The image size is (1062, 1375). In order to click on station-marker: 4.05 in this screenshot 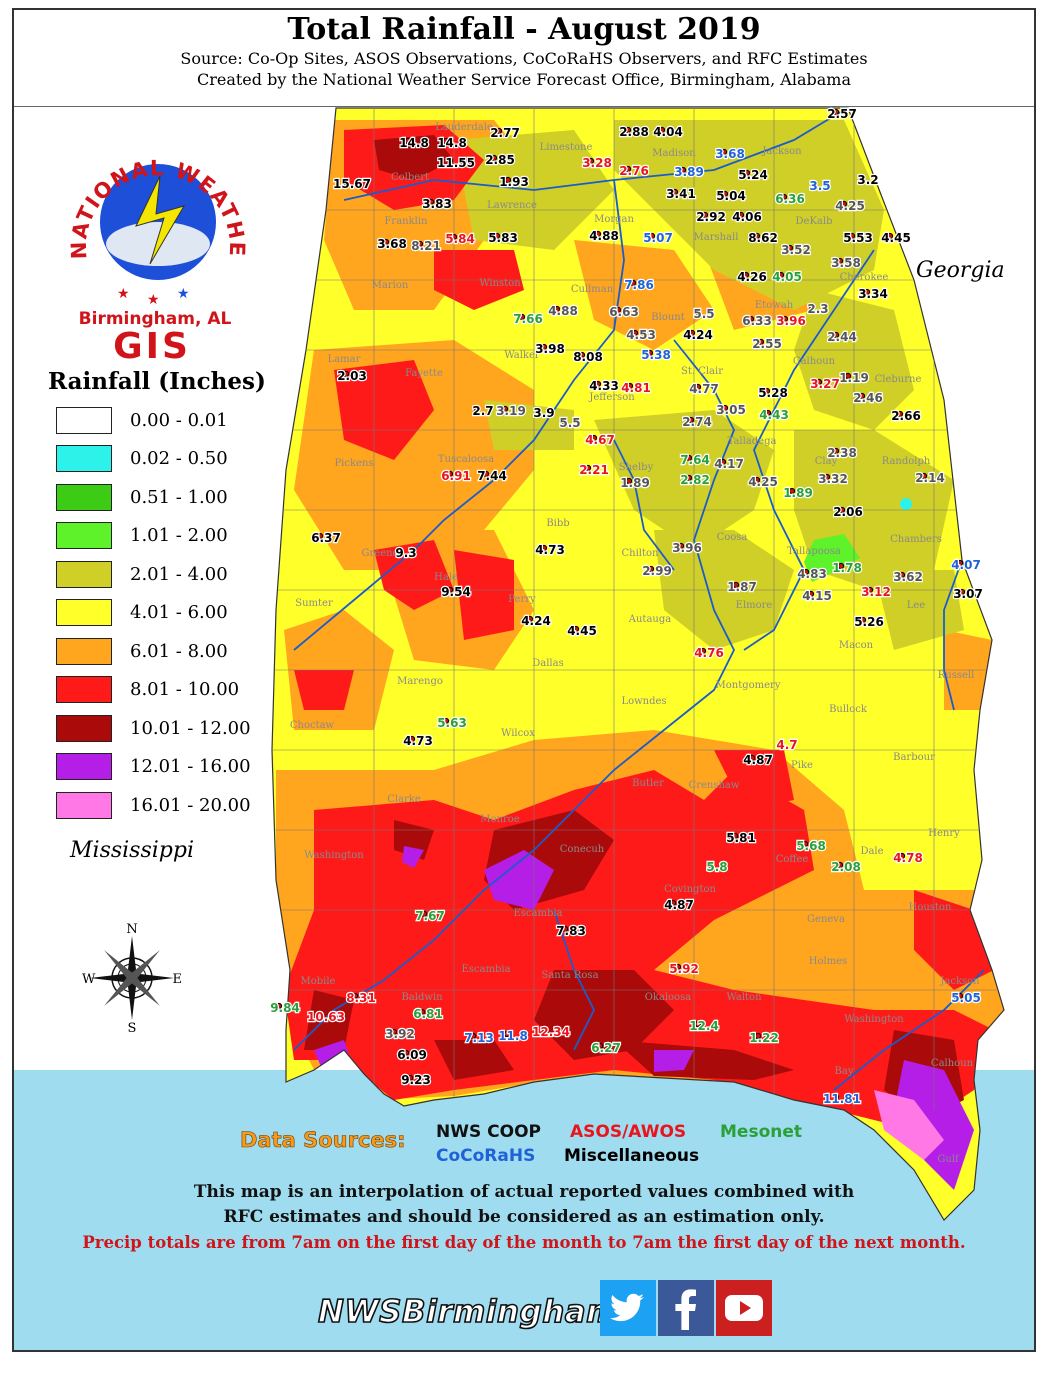, I will do `click(787, 277)`.